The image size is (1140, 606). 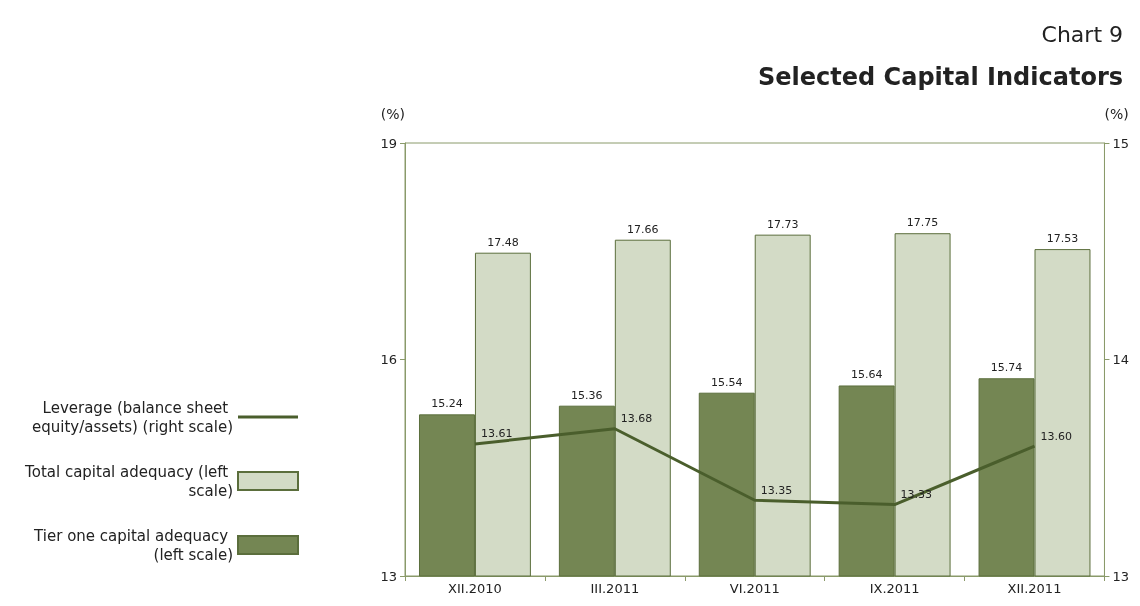 I want to click on data-label: 15.36, so click(x=587, y=395).